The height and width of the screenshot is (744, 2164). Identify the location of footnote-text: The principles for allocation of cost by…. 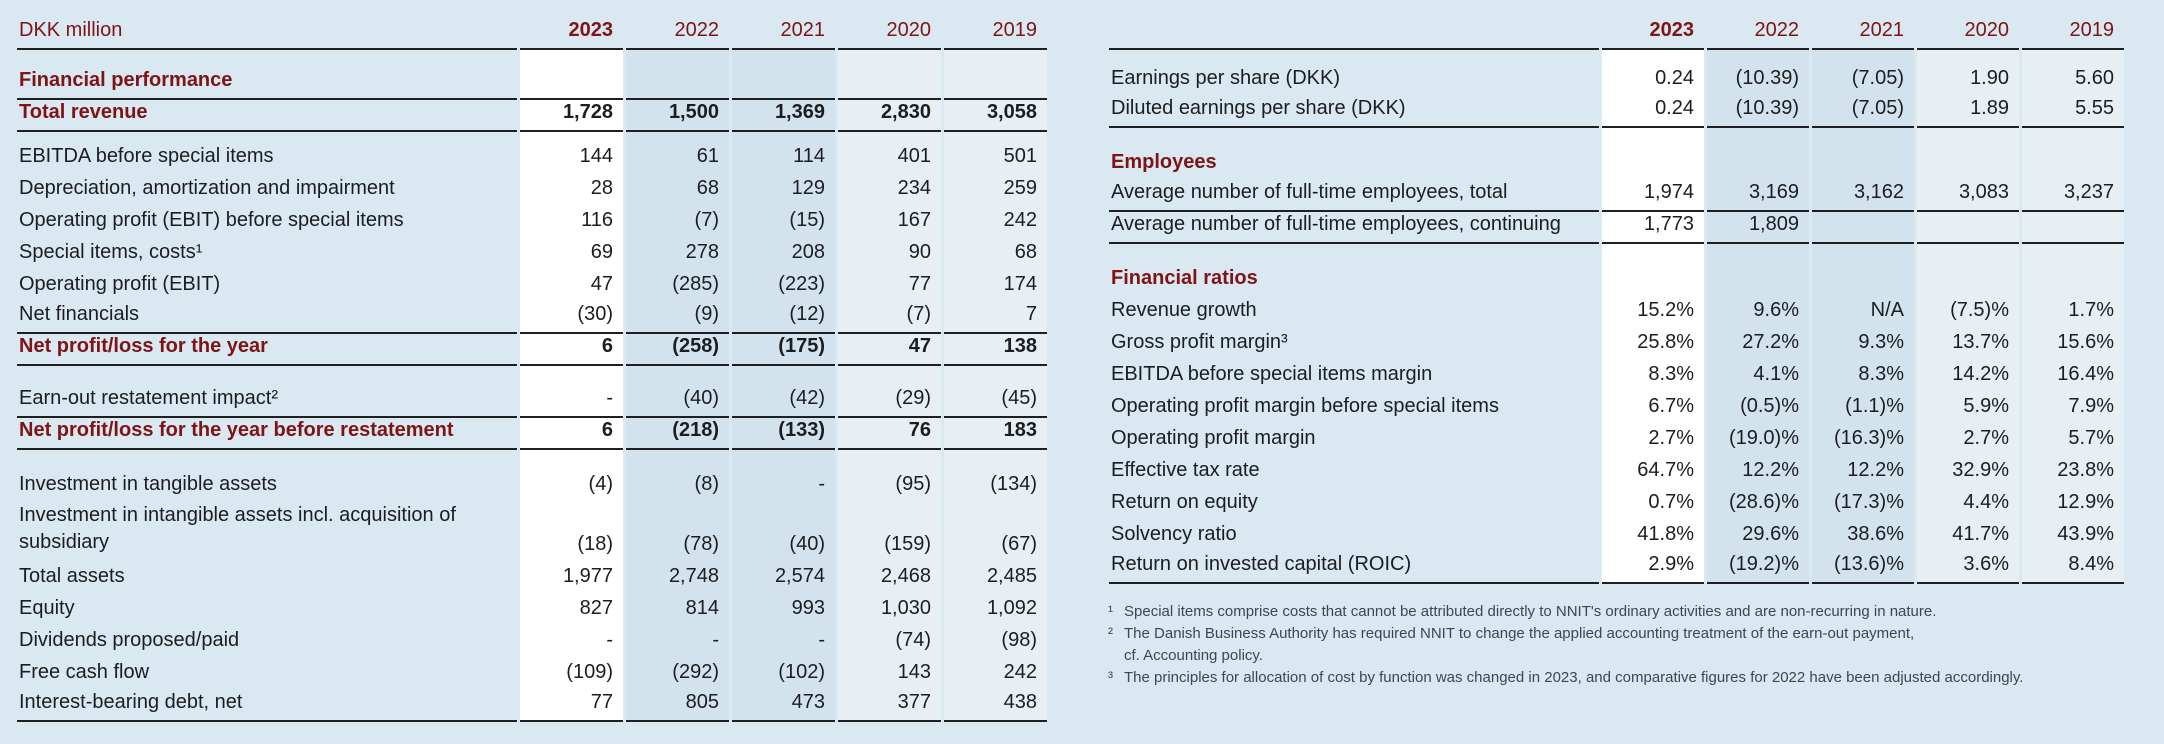
(1574, 677).